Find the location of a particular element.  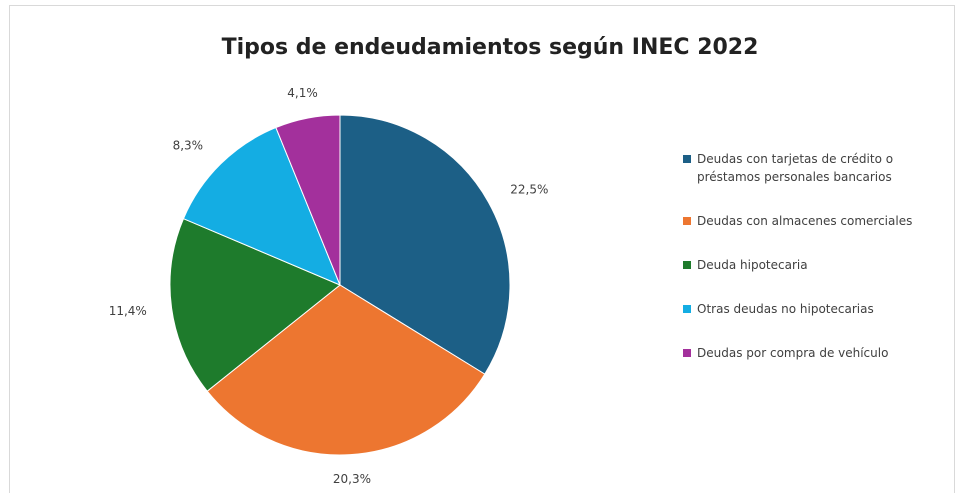

legend-item: Deudas con almacenes comerciales is located at coordinates (820, 221).